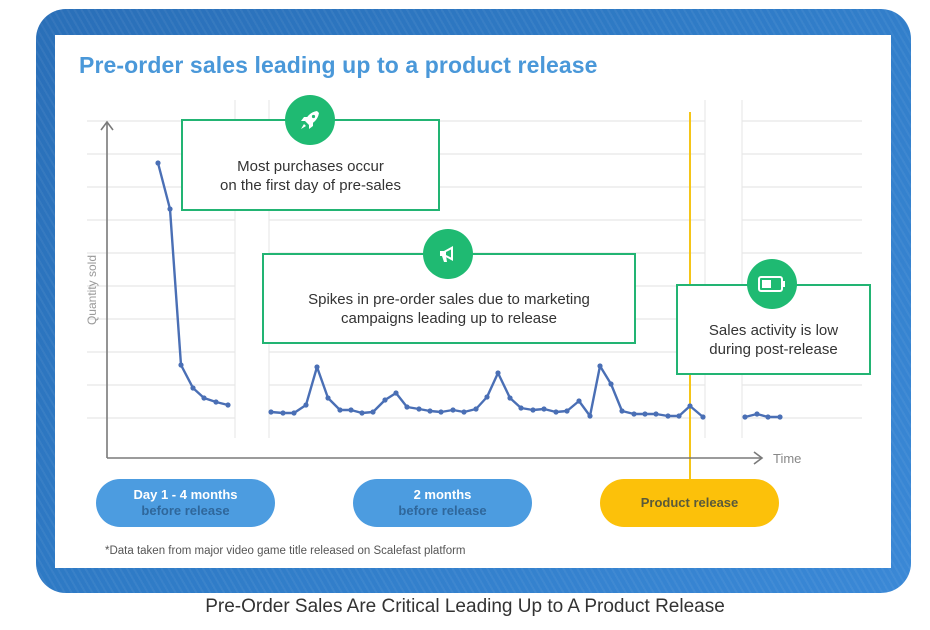 The image size is (930, 630). What do you see at coordinates (773, 349) in the screenshot?
I see `callout-text-line2: during post-release` at bounding box center [773, 349].